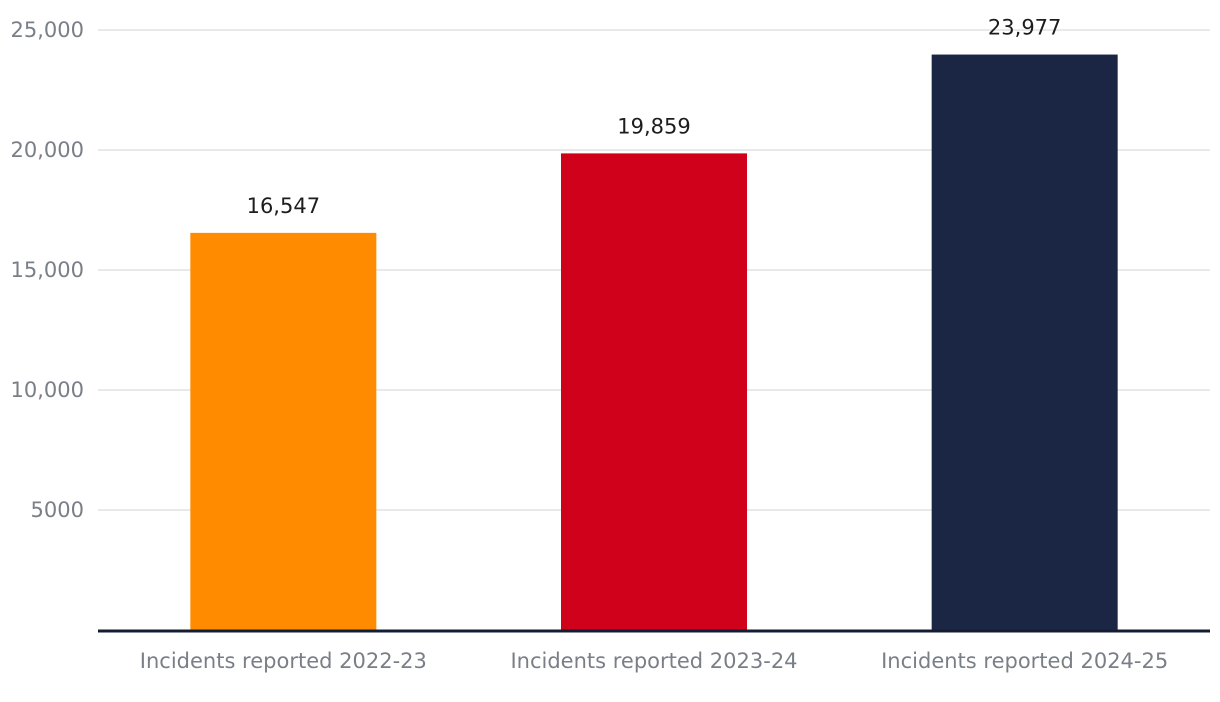 This screenshot has width=1220, height=702. Describe the element at coordinates (283, 206) in the screenshot. I see `bar-value-label: 16,547` at that location.